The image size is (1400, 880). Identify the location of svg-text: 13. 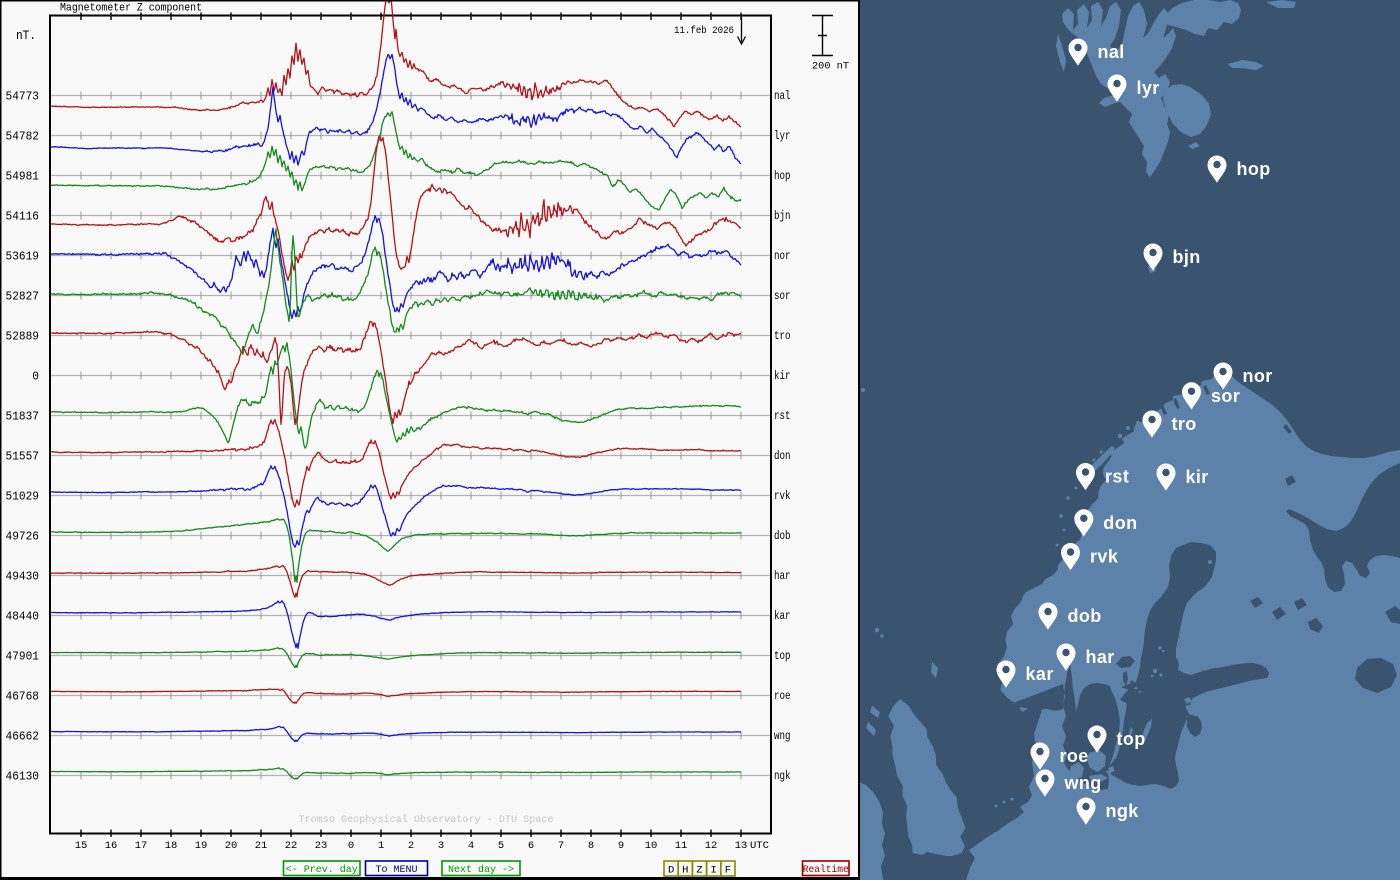
(741, 846).